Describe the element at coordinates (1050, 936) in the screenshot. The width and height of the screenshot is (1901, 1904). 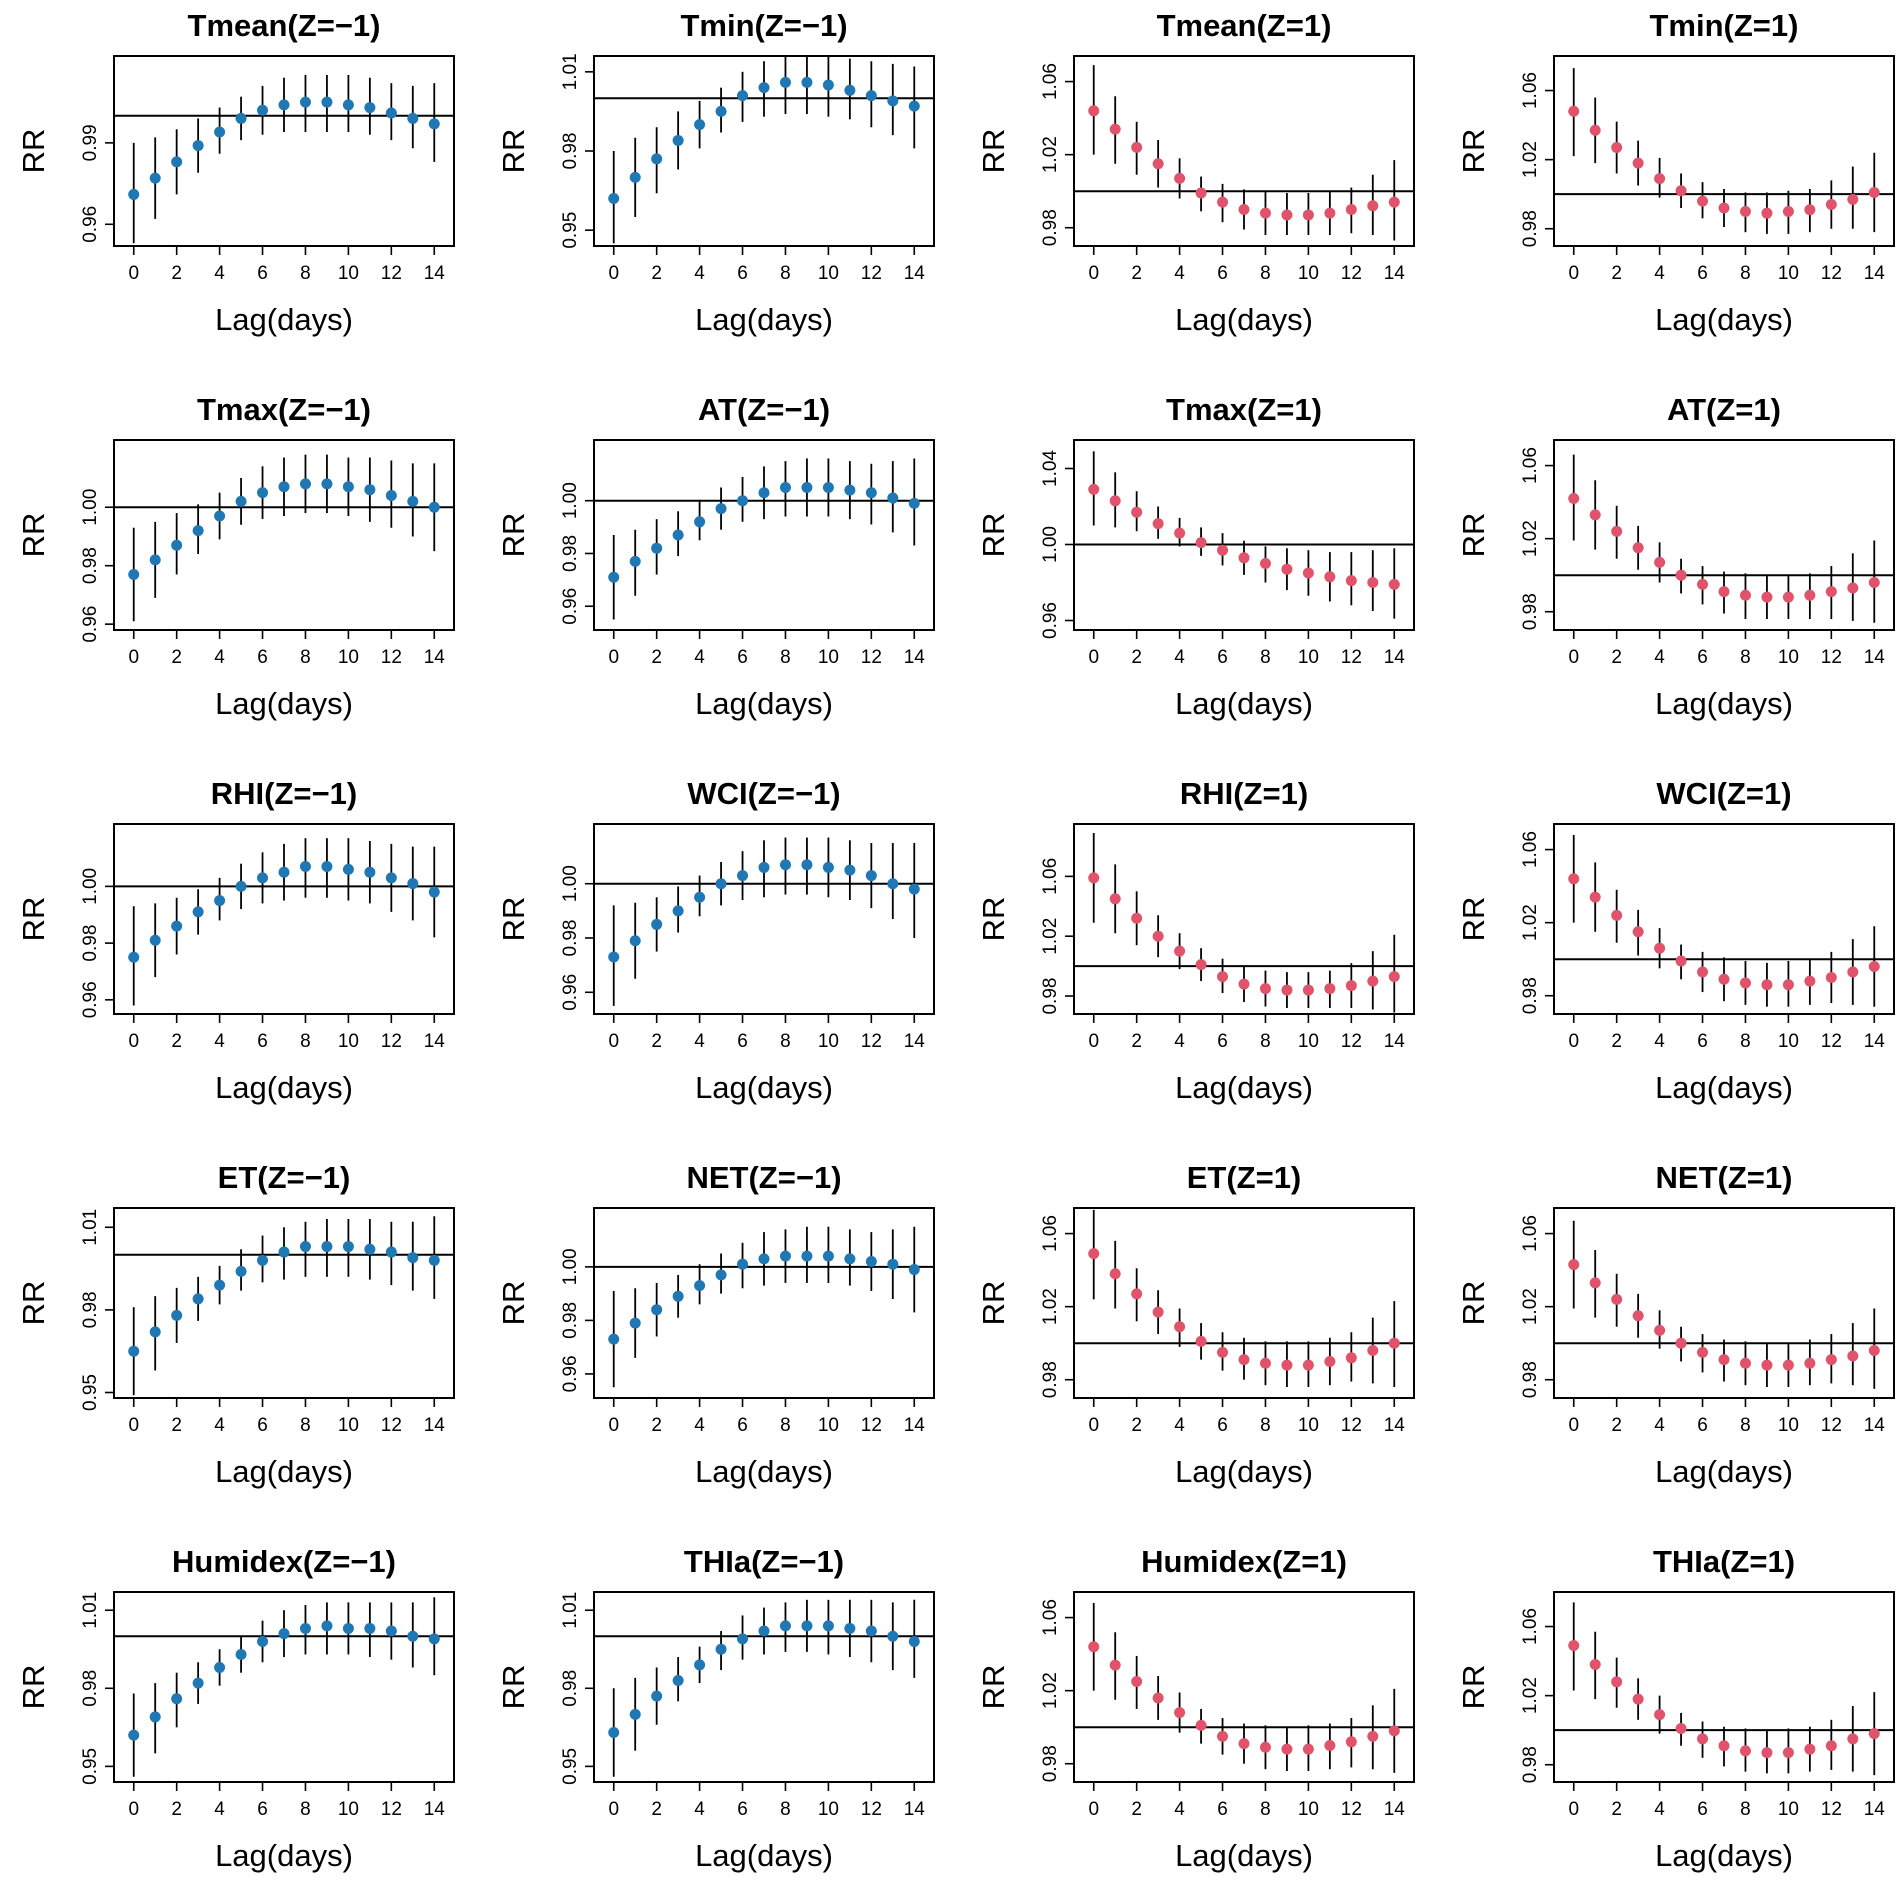
I see `y-tick-label: 1.02` at that location.